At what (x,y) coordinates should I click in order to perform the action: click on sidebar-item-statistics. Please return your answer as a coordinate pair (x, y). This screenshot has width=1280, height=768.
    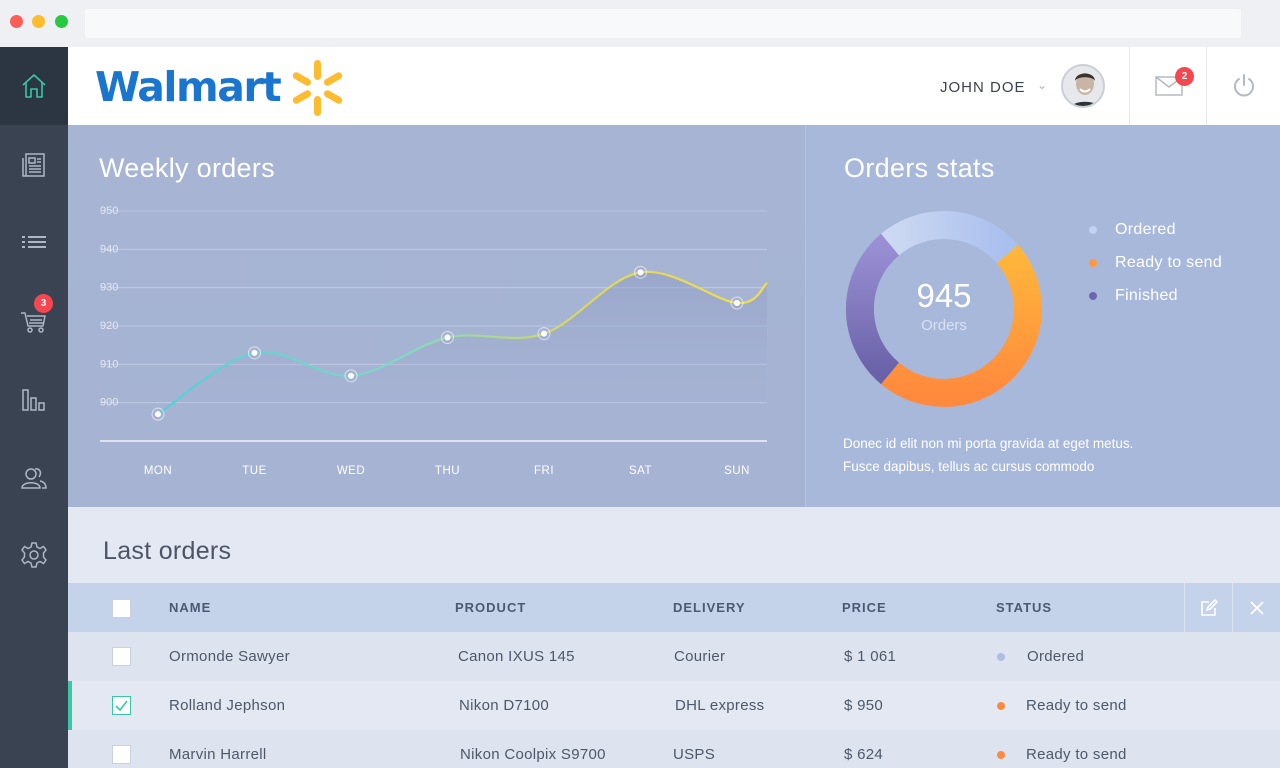
    Looking at the image, I should click on (34, 399).